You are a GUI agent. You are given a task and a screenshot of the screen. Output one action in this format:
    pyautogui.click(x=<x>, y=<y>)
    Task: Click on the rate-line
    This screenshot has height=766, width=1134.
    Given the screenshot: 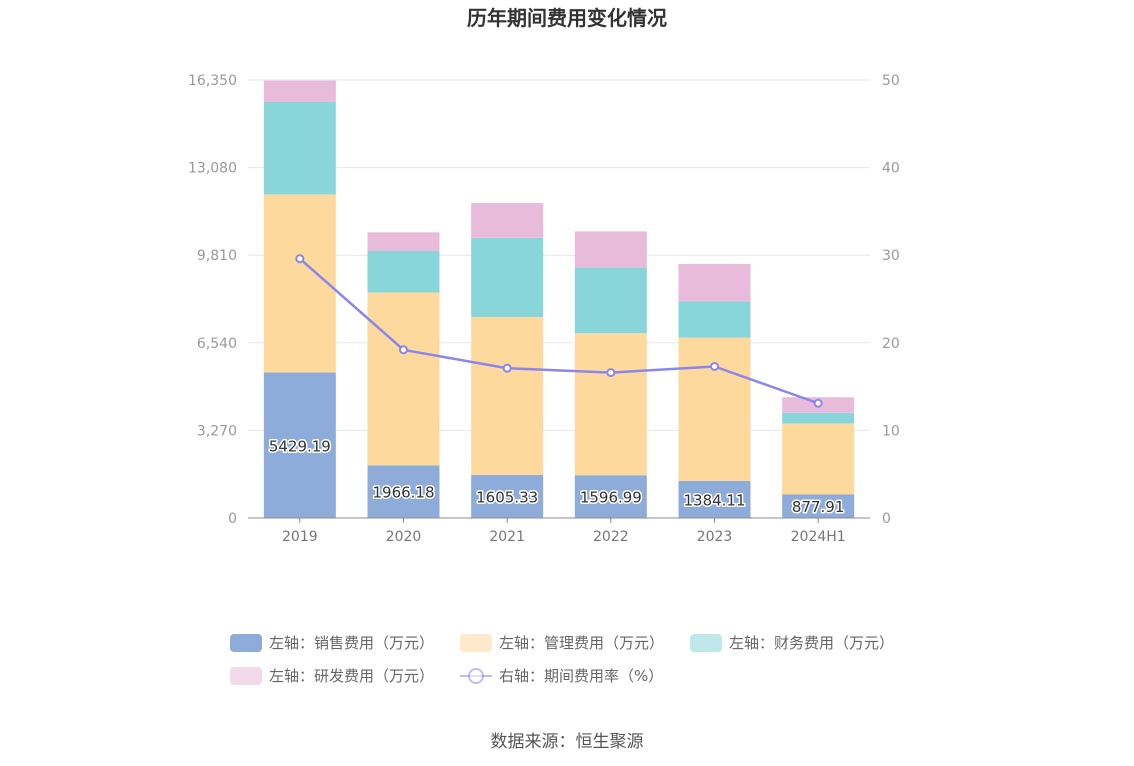 What is the action you would take?
    pyautogui.click(x=559, y=331)
    